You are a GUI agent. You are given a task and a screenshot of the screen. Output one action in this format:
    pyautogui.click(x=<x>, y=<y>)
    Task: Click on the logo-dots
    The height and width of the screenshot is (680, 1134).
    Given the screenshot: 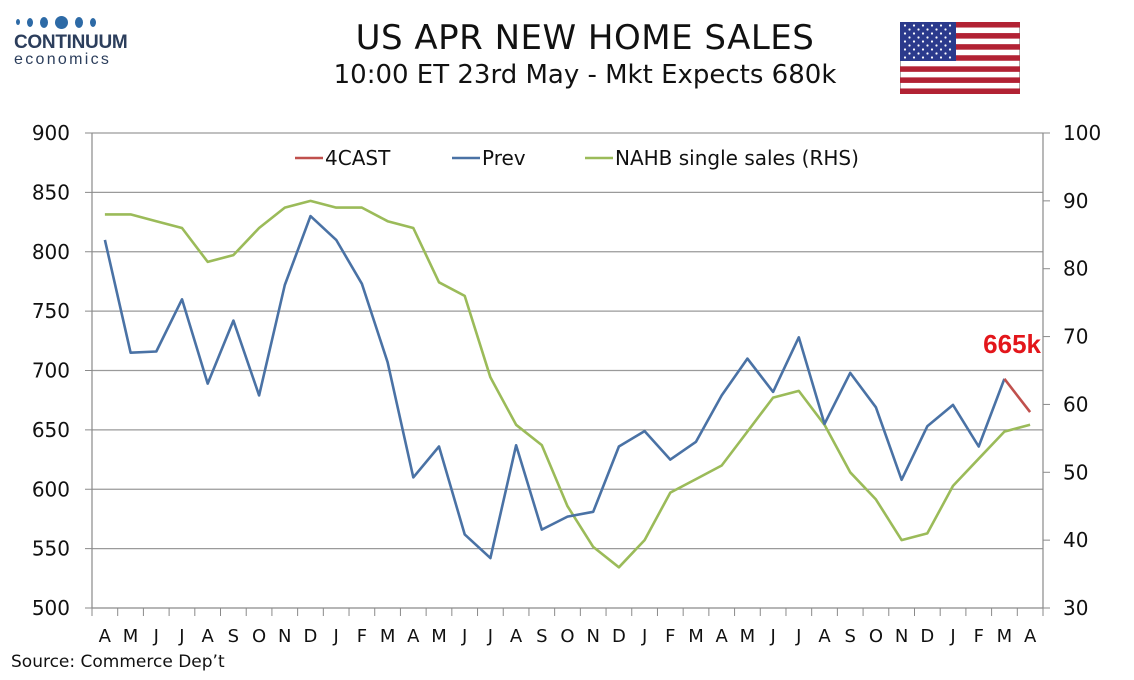 What is the action you would take?
    pyautogui.click(x=75, y=22)
    